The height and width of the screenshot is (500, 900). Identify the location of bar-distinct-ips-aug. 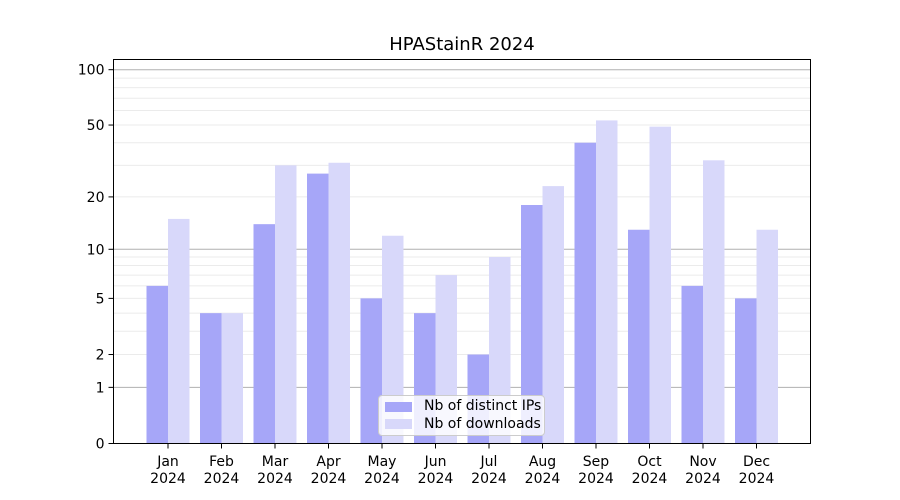
(532, 324).